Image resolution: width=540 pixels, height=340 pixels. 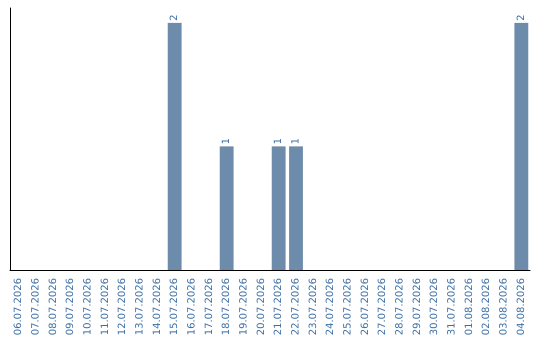 I want to click on x-tick-label: 13.07.2026, so click(x=140, y=307).